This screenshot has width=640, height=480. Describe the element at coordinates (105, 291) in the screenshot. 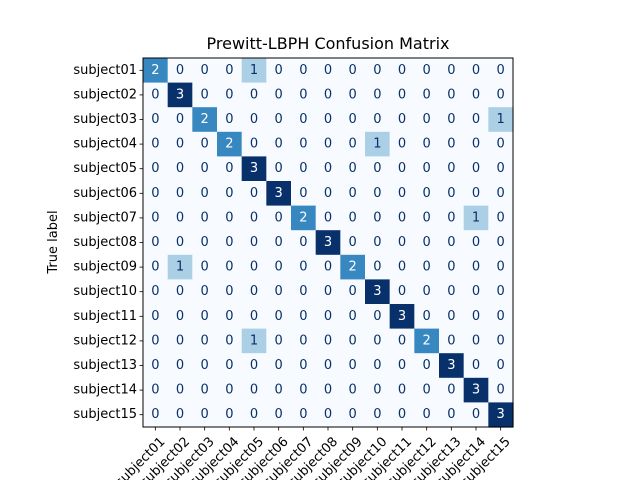

I see `y-tick-label: subject10` at that location.